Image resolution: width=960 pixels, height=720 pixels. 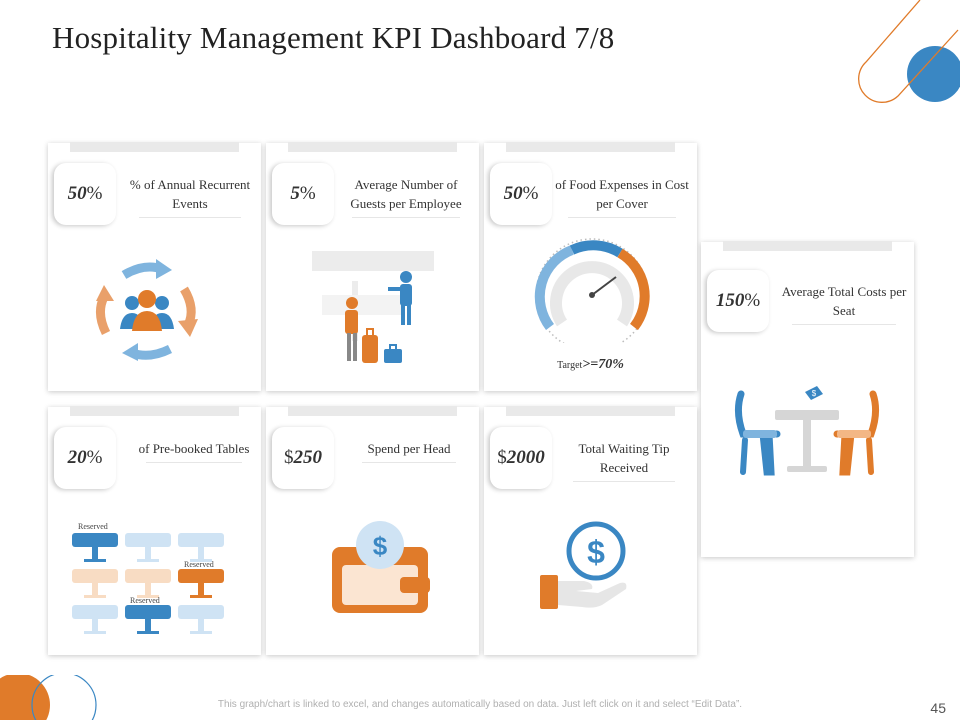 I want to click on kpi-card-recurrent-events: 50% % of Annual Recurrent Events, so click(x=154, y=266).